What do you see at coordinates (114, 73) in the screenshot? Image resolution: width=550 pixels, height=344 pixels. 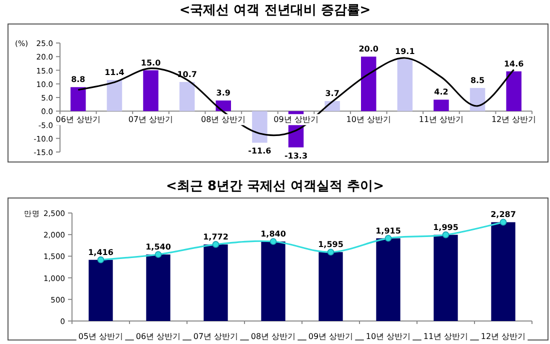 I see `data-label: 11.4` at bounding box center [114, 73].